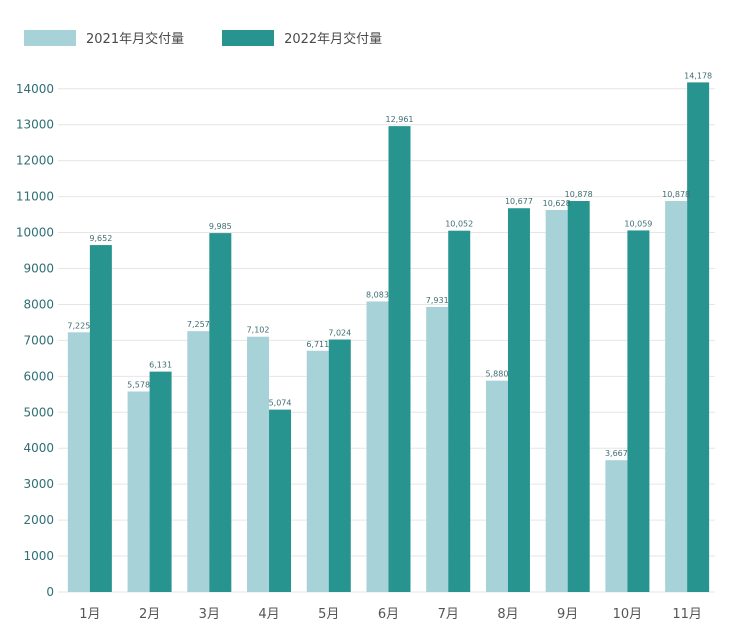  What do you see at coordinates (437, 300) in the screenshot?
I see `data-label: 7,931` at bounding box center [437, 300].